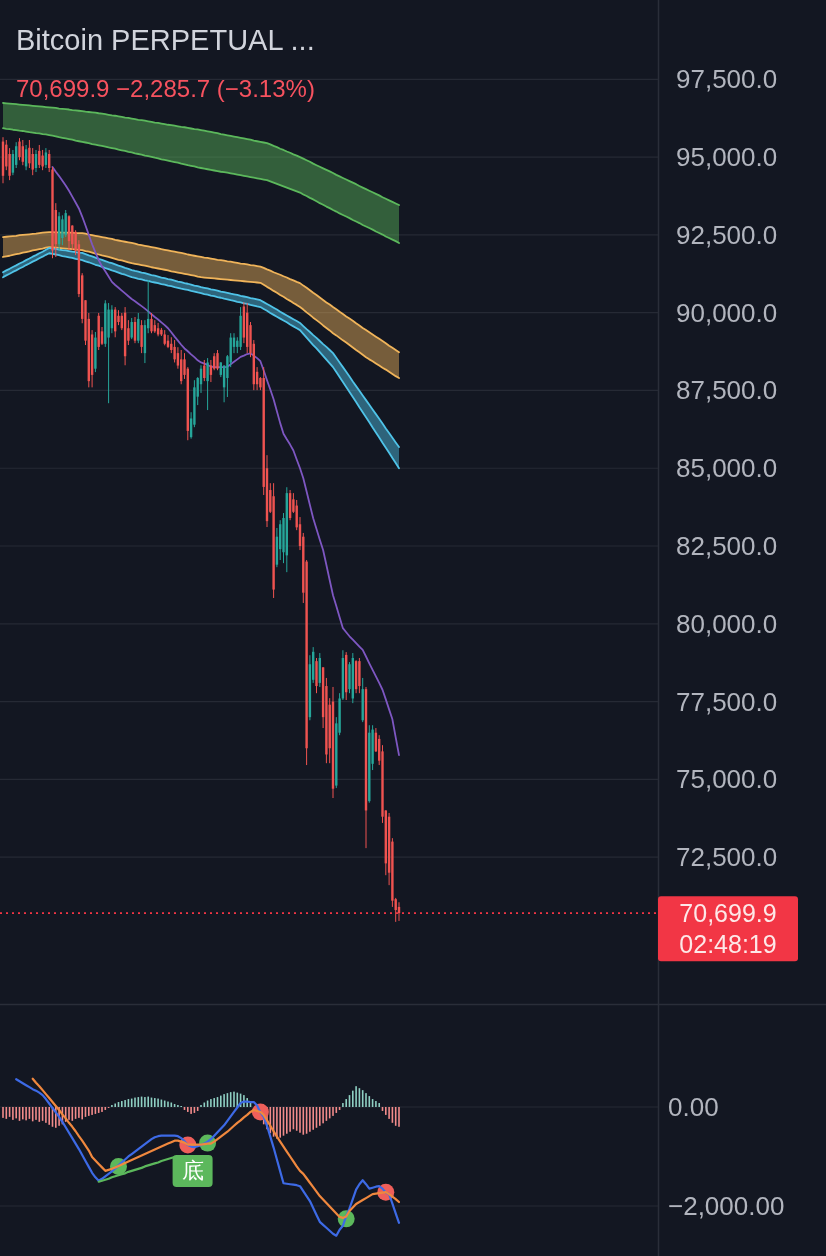 The height and width of the screenshot is (1256, 826). Describe the element at coordinates (727, 857) in the screenshot. I see `y-tick-label: 72,500.0` at that location.